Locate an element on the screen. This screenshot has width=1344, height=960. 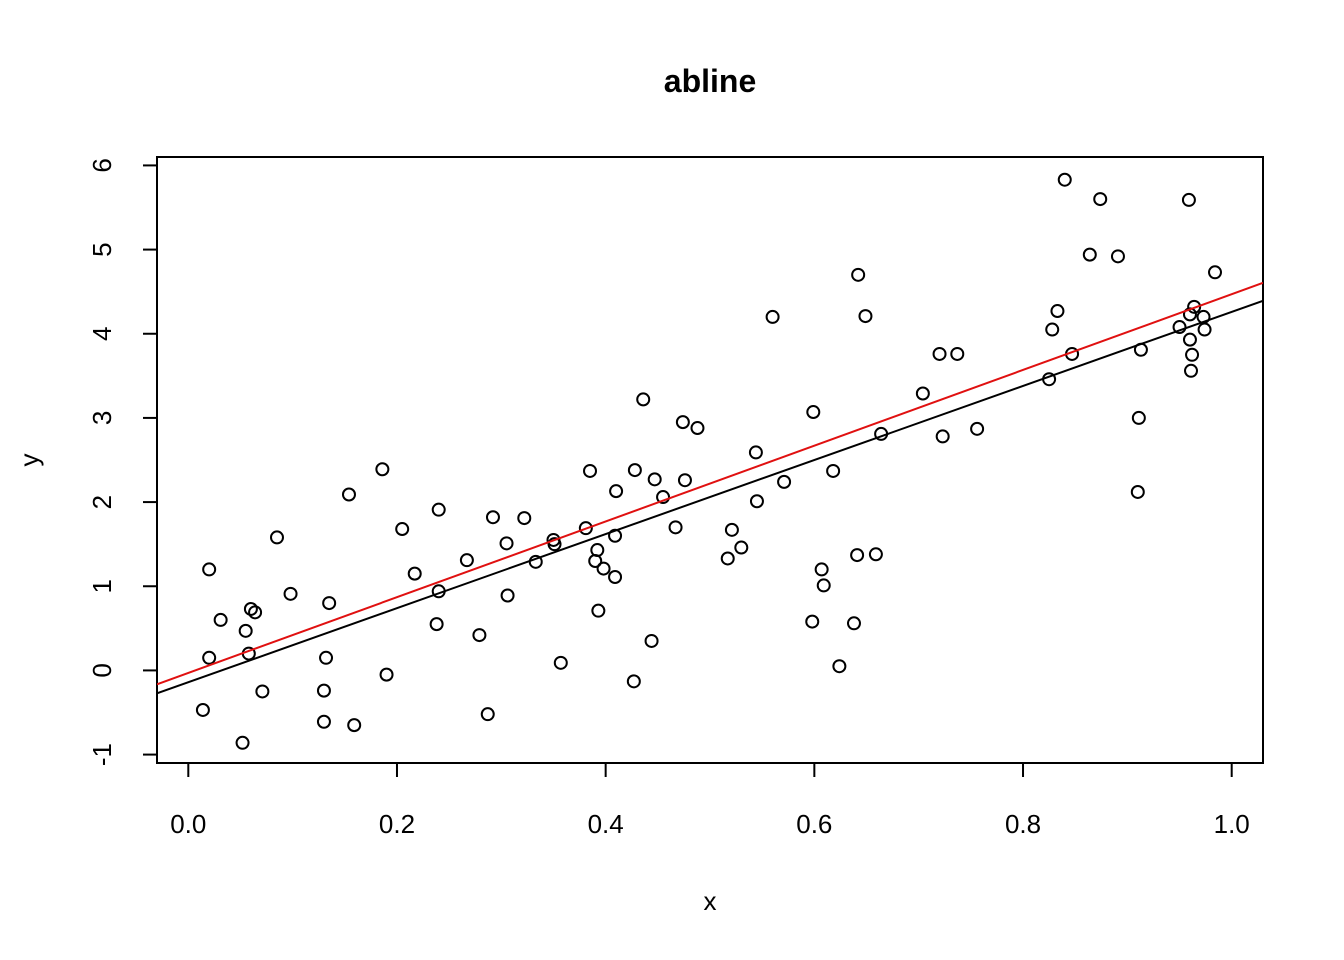
x-tick-label: 0.4 is located at coordinates (606, 824).